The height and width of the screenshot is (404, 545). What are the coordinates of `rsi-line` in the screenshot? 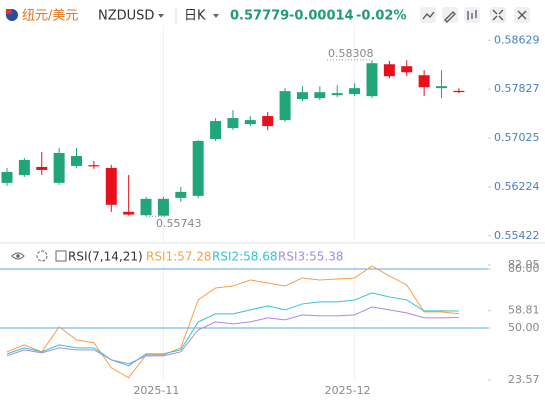 It's located at (232, 335).